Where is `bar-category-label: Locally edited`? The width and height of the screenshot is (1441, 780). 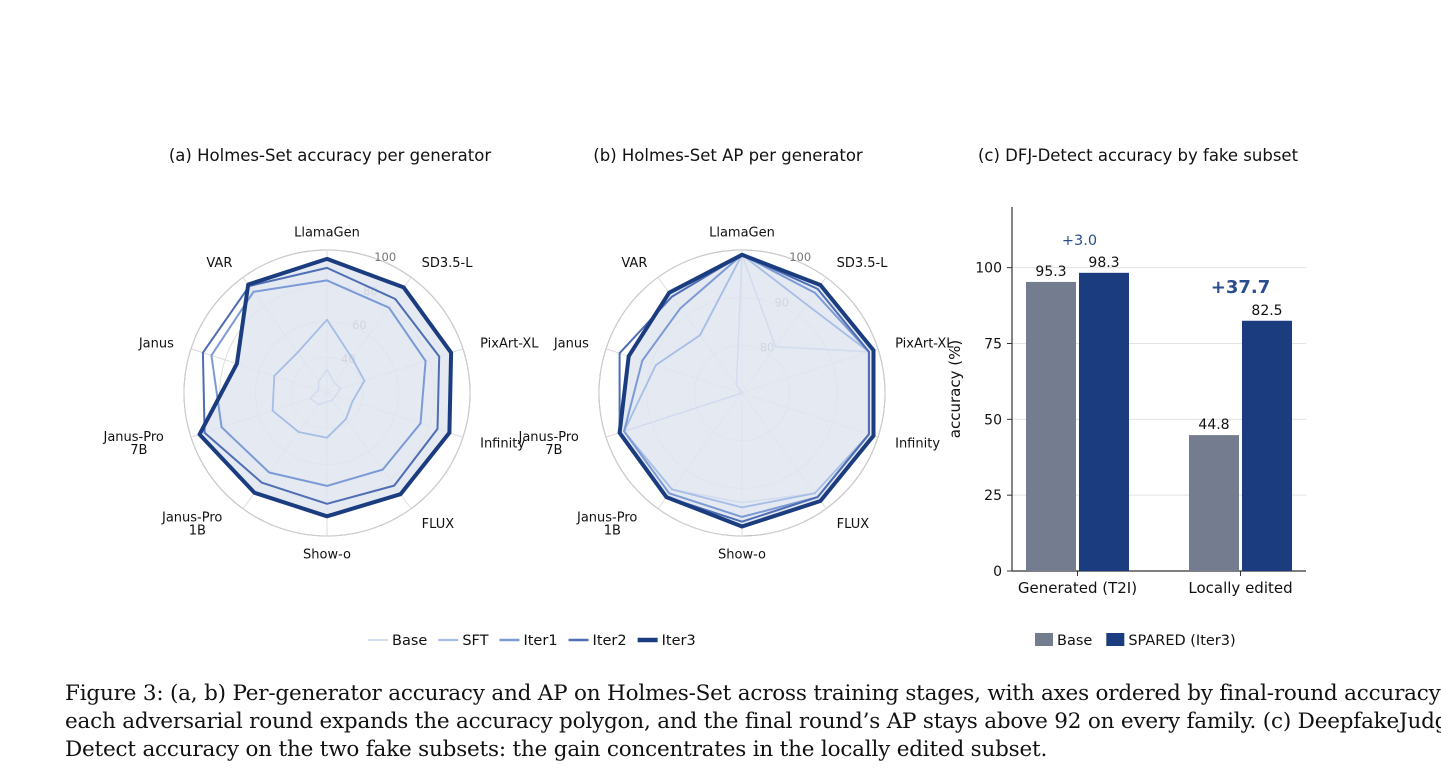
bar-category-label: Locally edited is located at coordinates (1240, 588).